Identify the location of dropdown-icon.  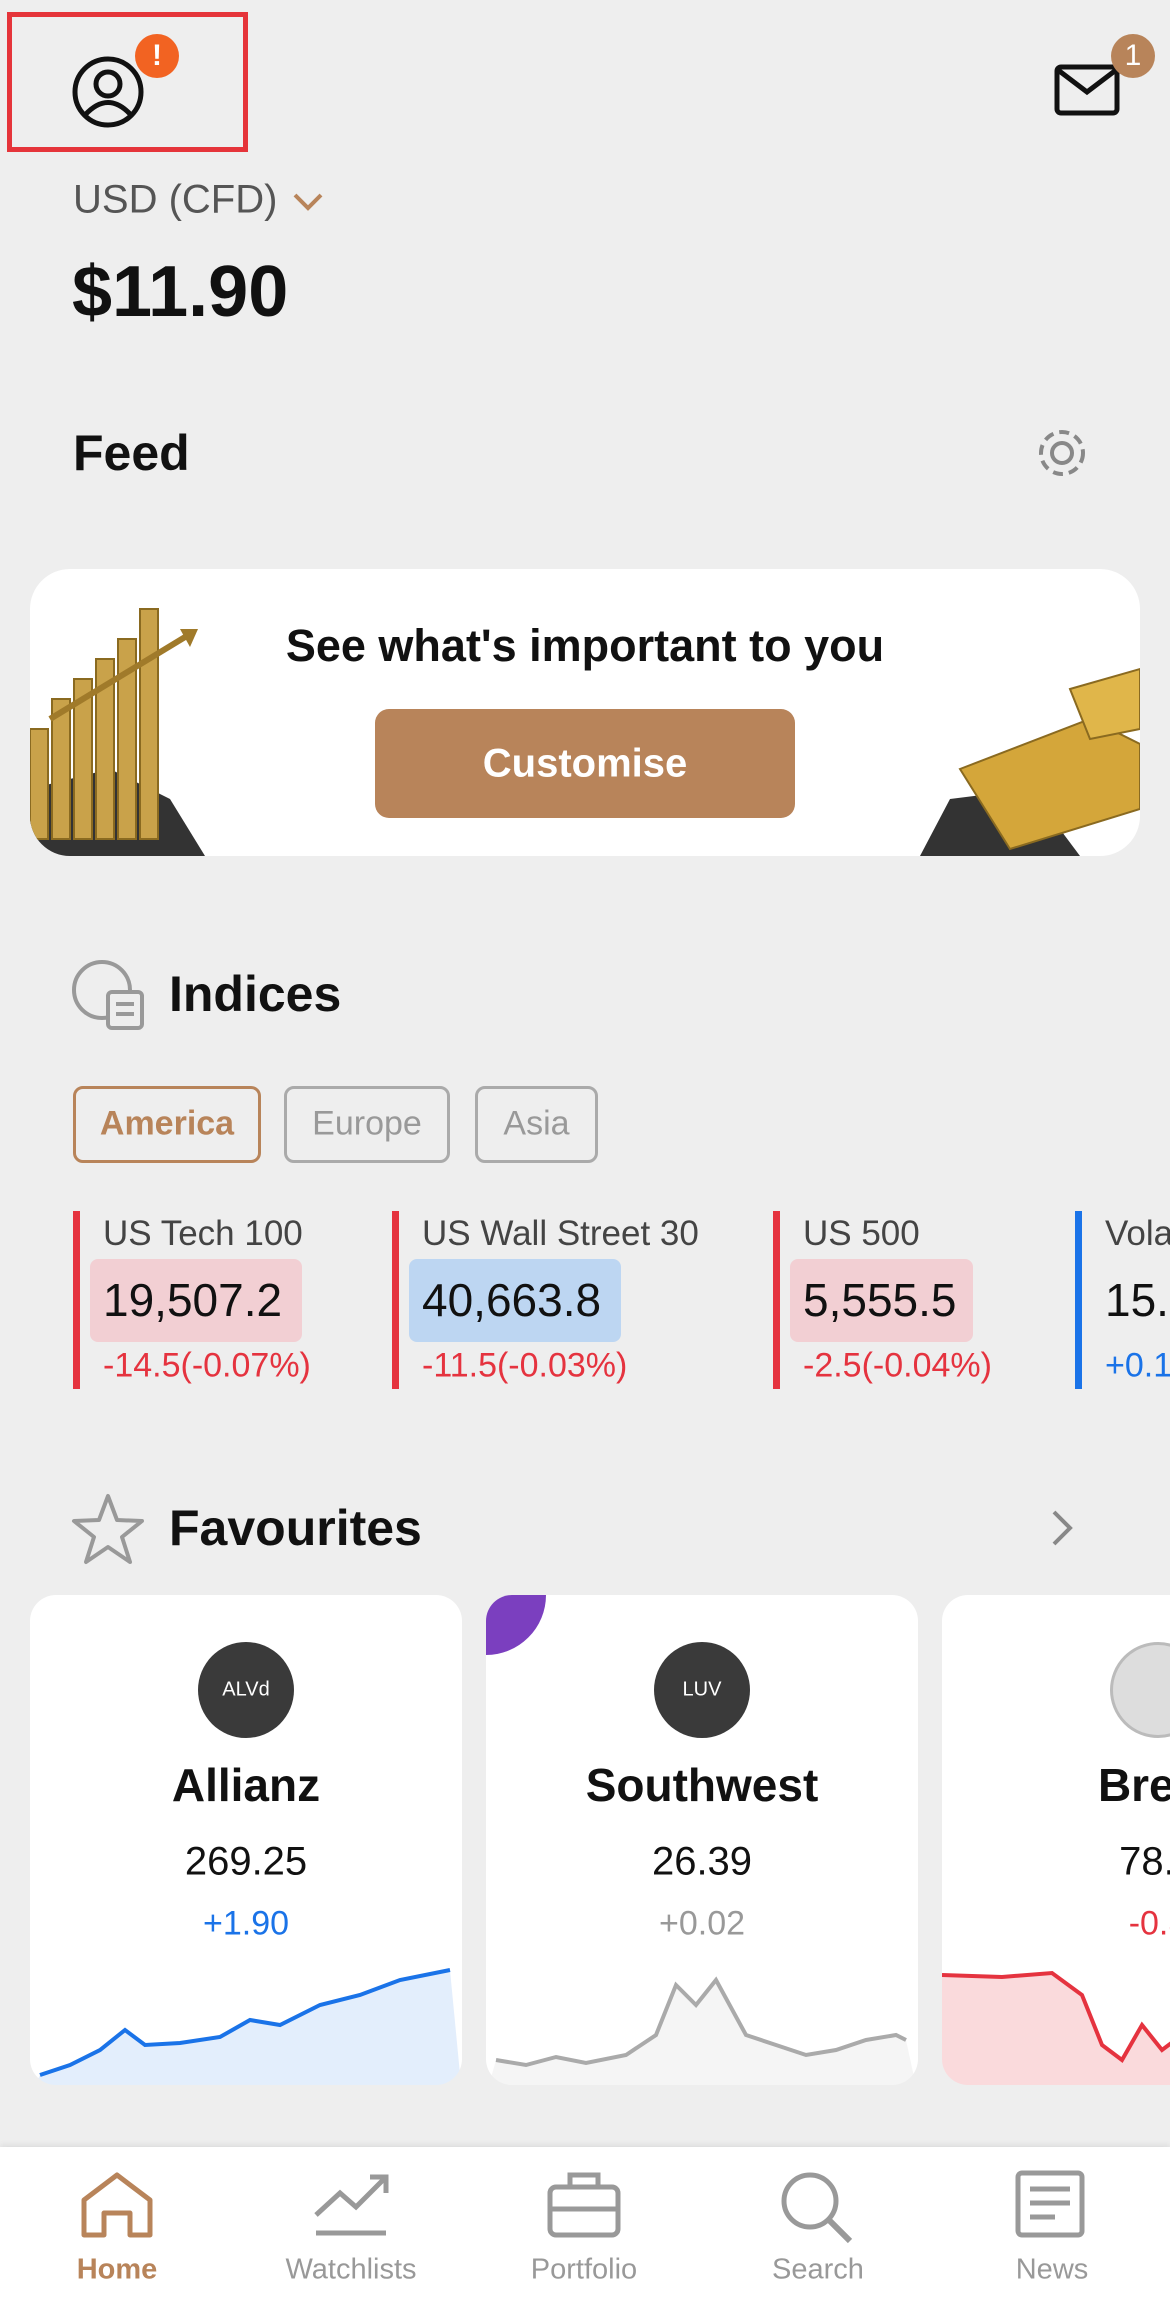
(308, 202).